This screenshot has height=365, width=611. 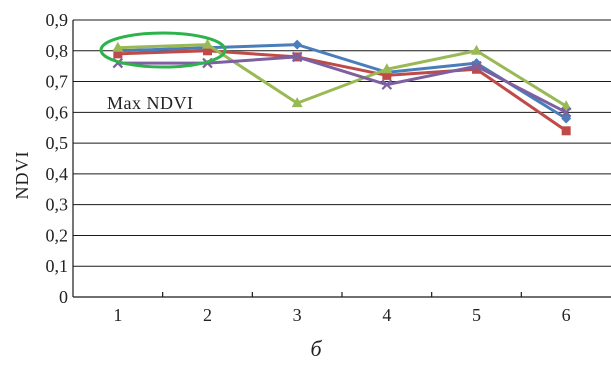 What do you see at coordinates (22, 175) in the screenshot?
I see `y-axis-title: NDVI` at bounding box center [22, 175].